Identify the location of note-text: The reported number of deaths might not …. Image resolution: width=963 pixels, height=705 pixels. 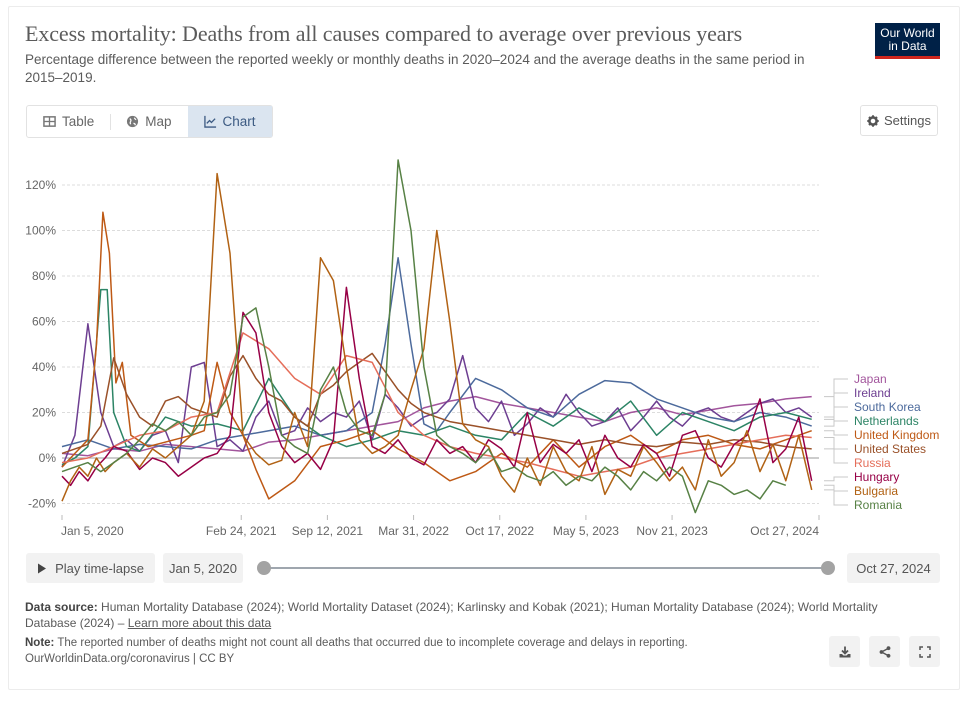
(372, 643).